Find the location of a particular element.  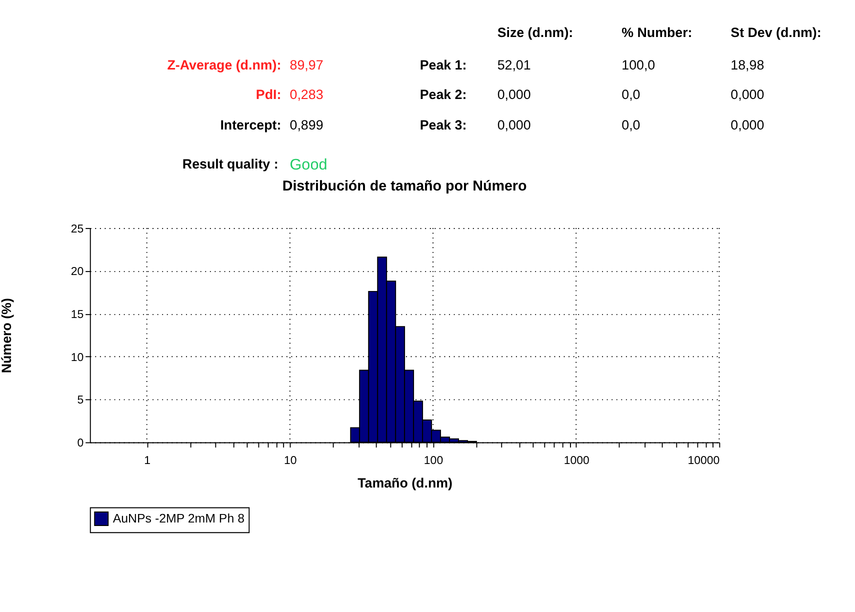

x-tick-label: 10000 is located at coordinates (704, 460).